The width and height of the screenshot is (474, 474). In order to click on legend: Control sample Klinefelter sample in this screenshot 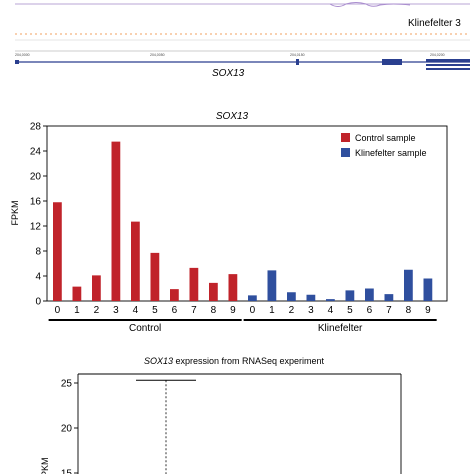, I will do `click(384, 145)`.